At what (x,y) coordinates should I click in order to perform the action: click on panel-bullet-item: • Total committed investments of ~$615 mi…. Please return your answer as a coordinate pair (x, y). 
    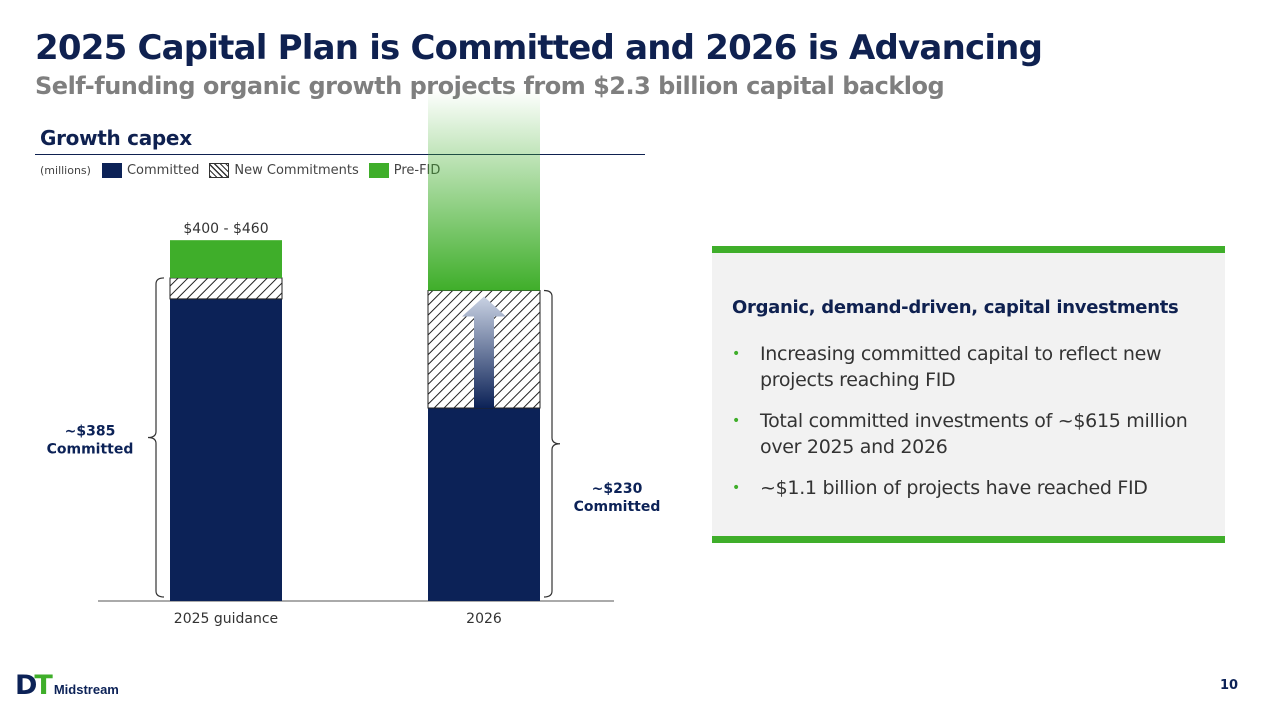
    Looking at the image, I should click on (967, 434).